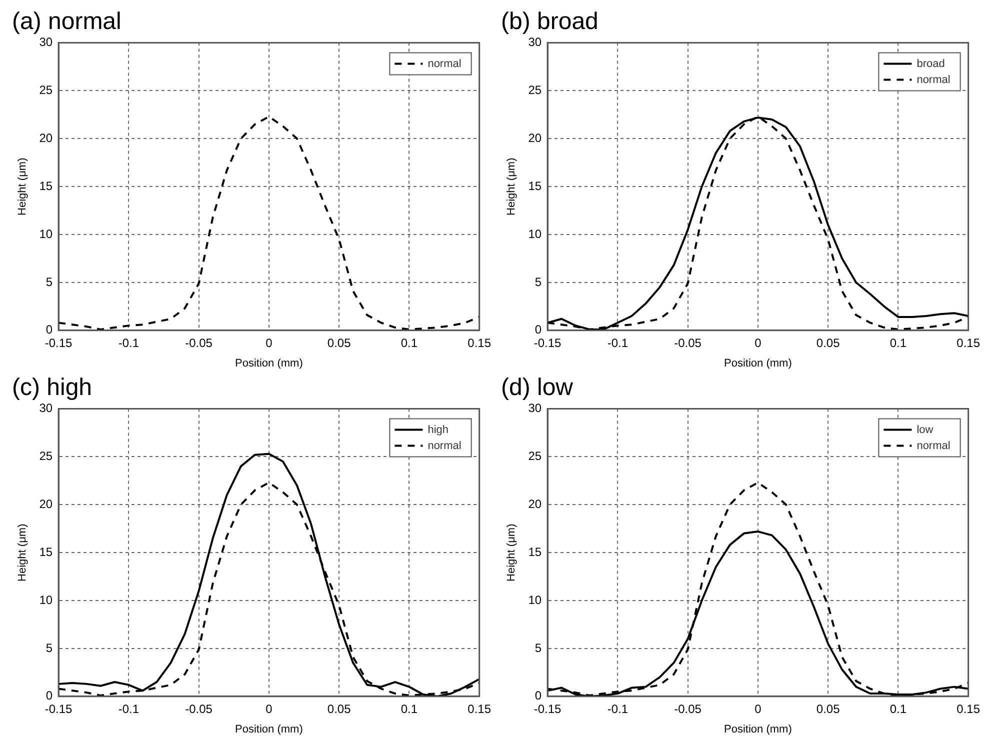  Describe the element at coordinates (930, 64) in the screenshot. I see `legend-label: broad` at that location.